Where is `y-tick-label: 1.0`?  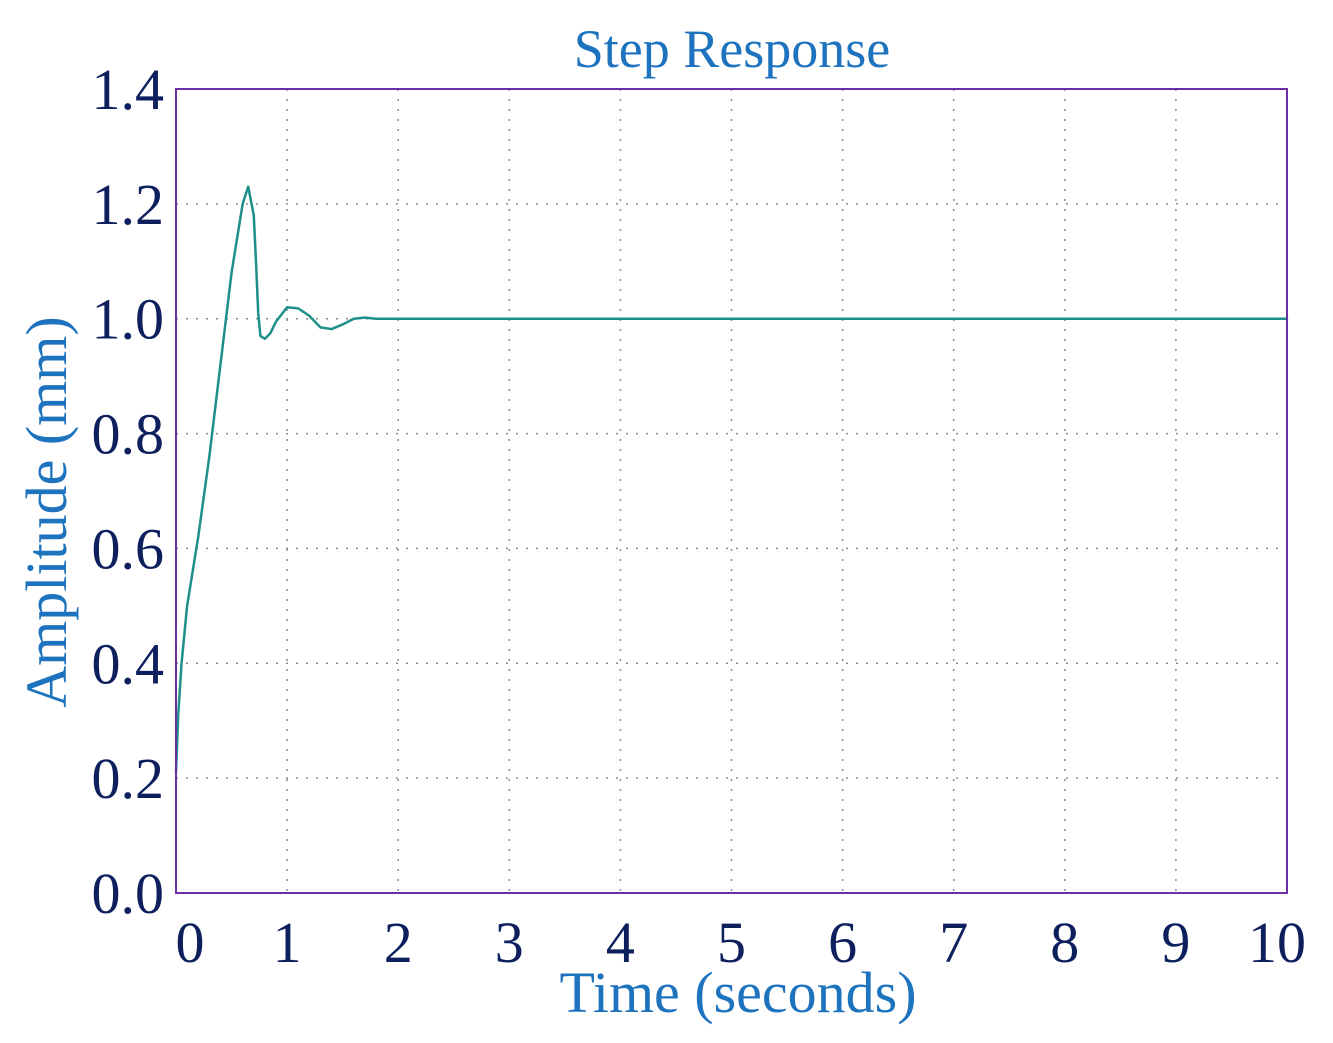 y-tick-label: 1.0 is located at coordinates (128, 319).